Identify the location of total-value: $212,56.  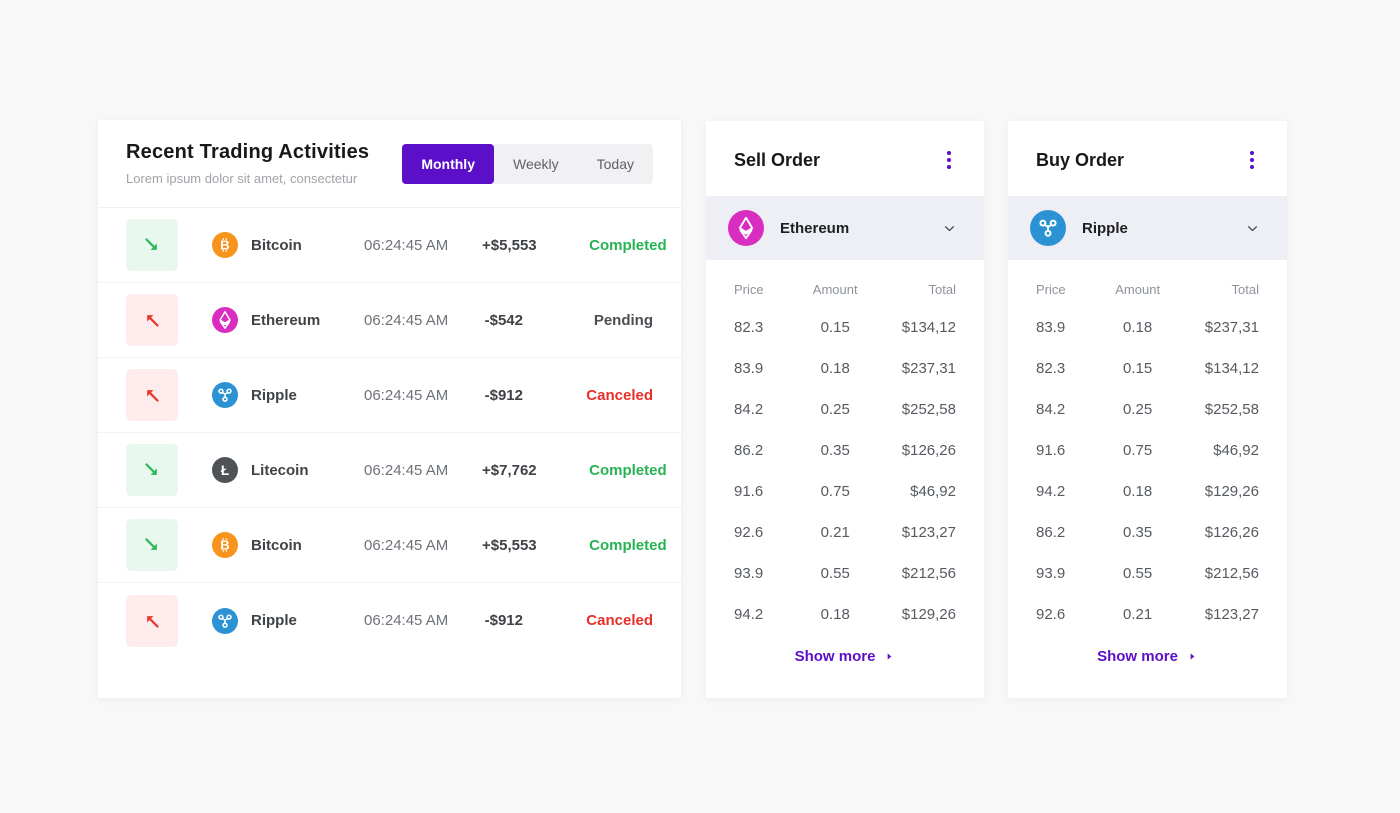
(928, 573).